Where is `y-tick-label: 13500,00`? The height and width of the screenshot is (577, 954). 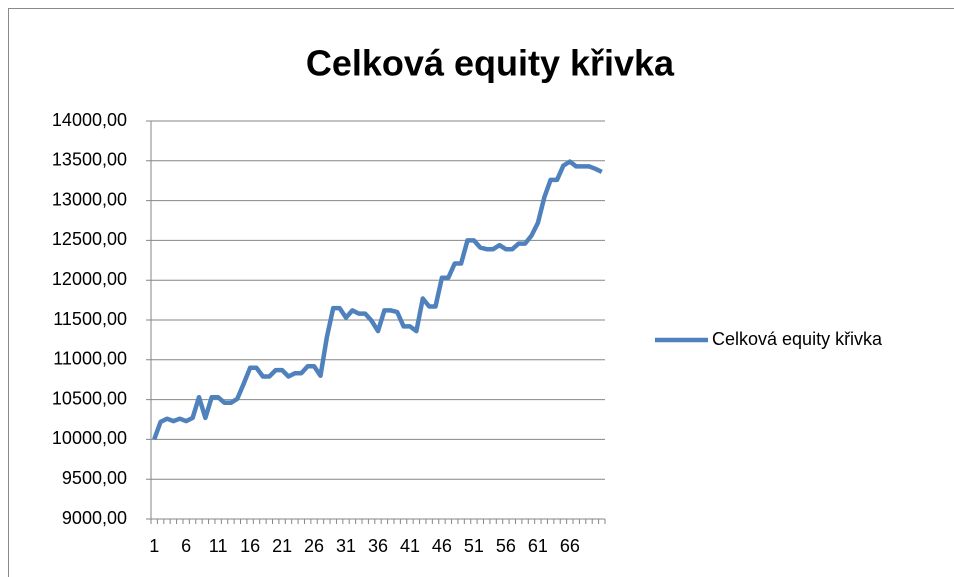 y-tick-label: 13500,00 is located at coordinates (89, 160).